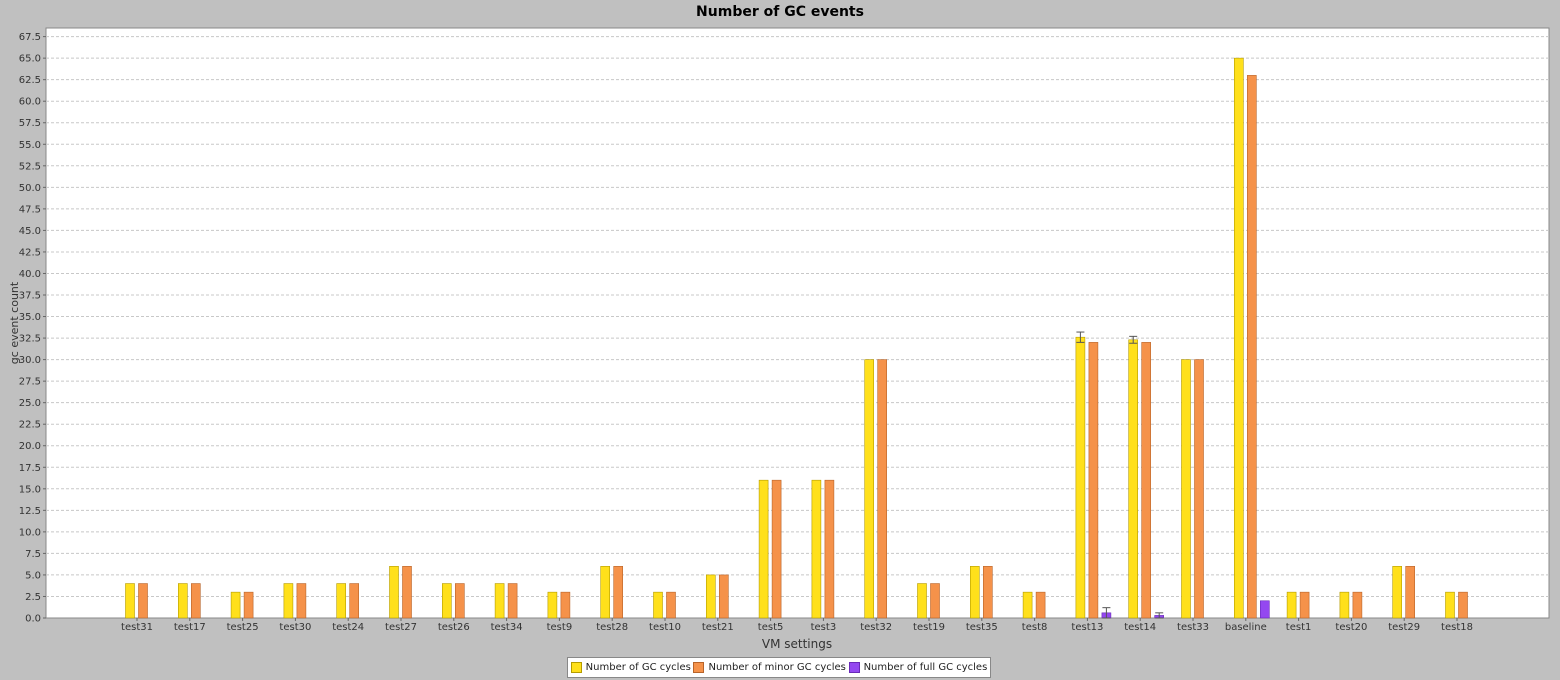 Image resolution: width=1560 pixels, height=680 pixels. Describe the element at coordinates (30, 532) in the screenshot. I see `y-tick-label: 10.0` at that location.